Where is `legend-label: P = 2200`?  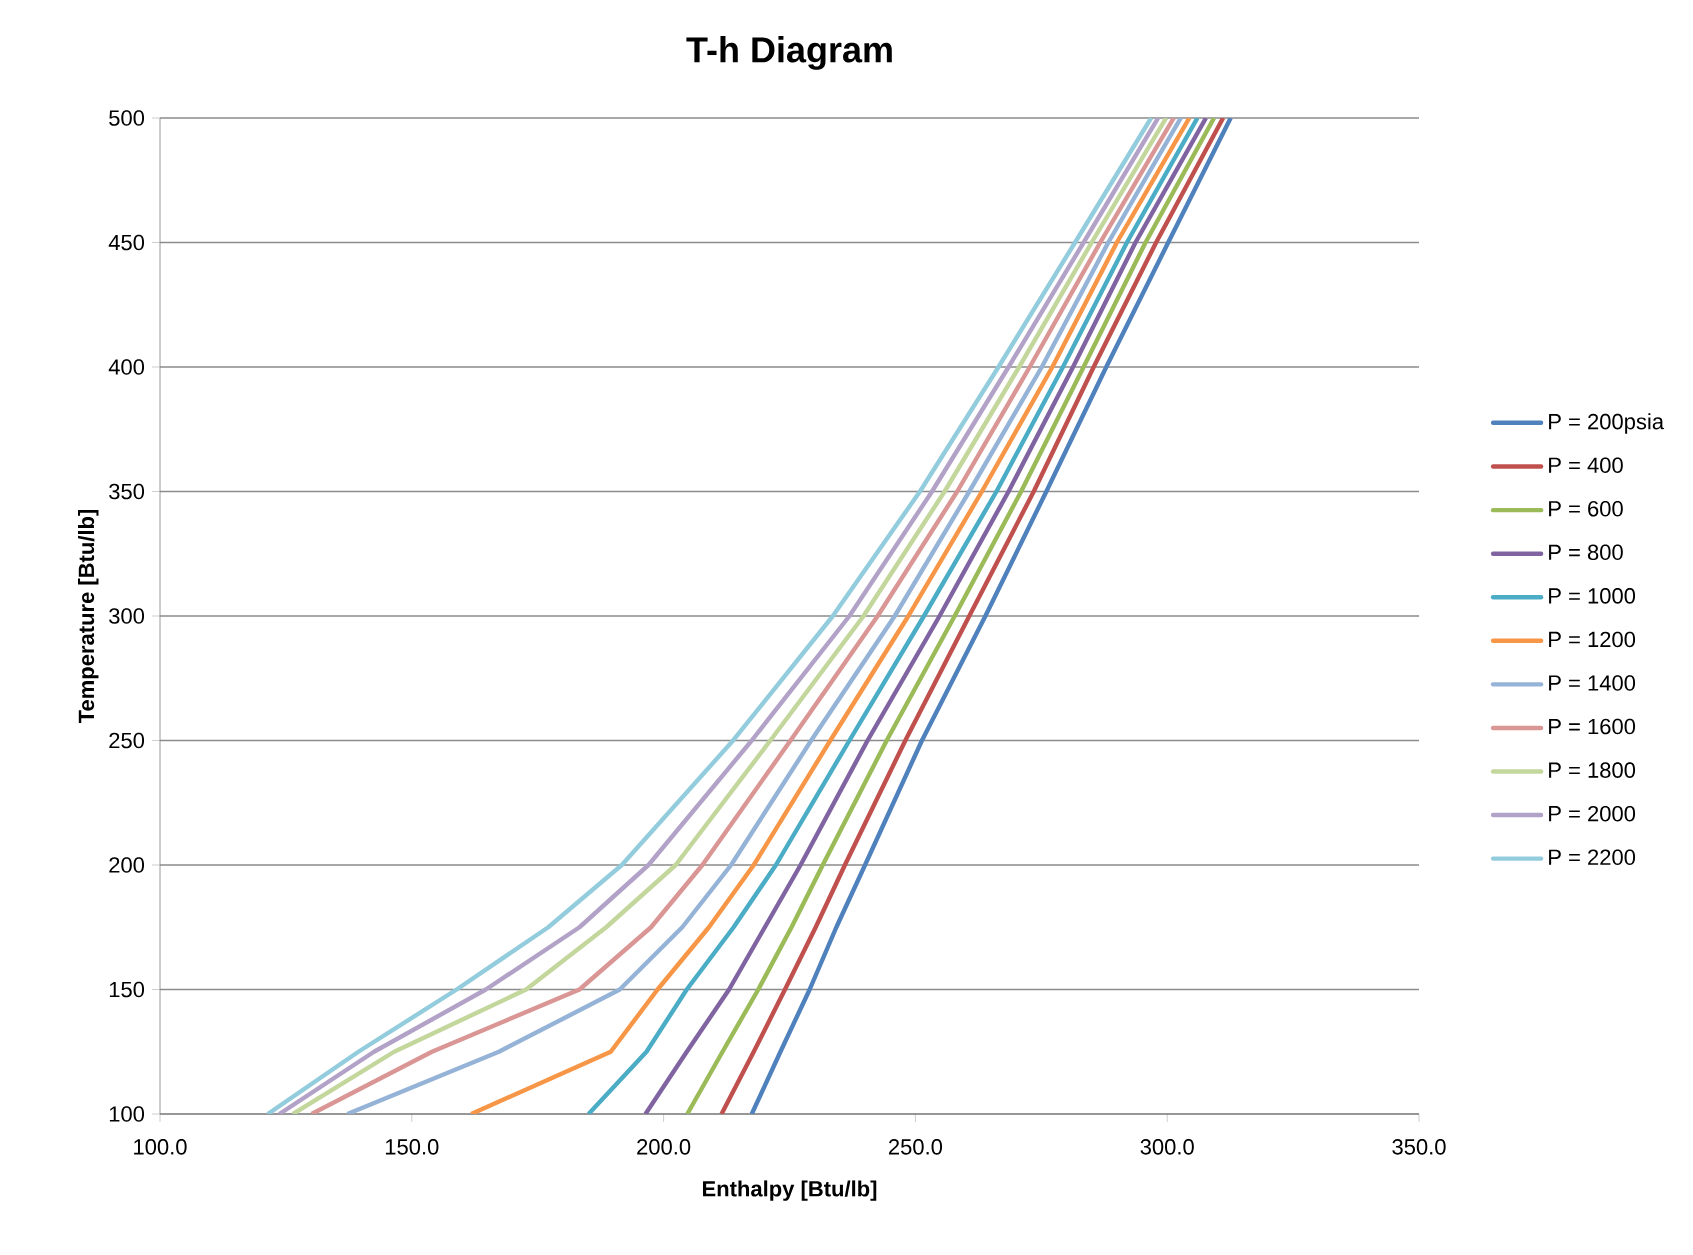 legend-label: P = 2200 is located at coordinates (1592, 857).